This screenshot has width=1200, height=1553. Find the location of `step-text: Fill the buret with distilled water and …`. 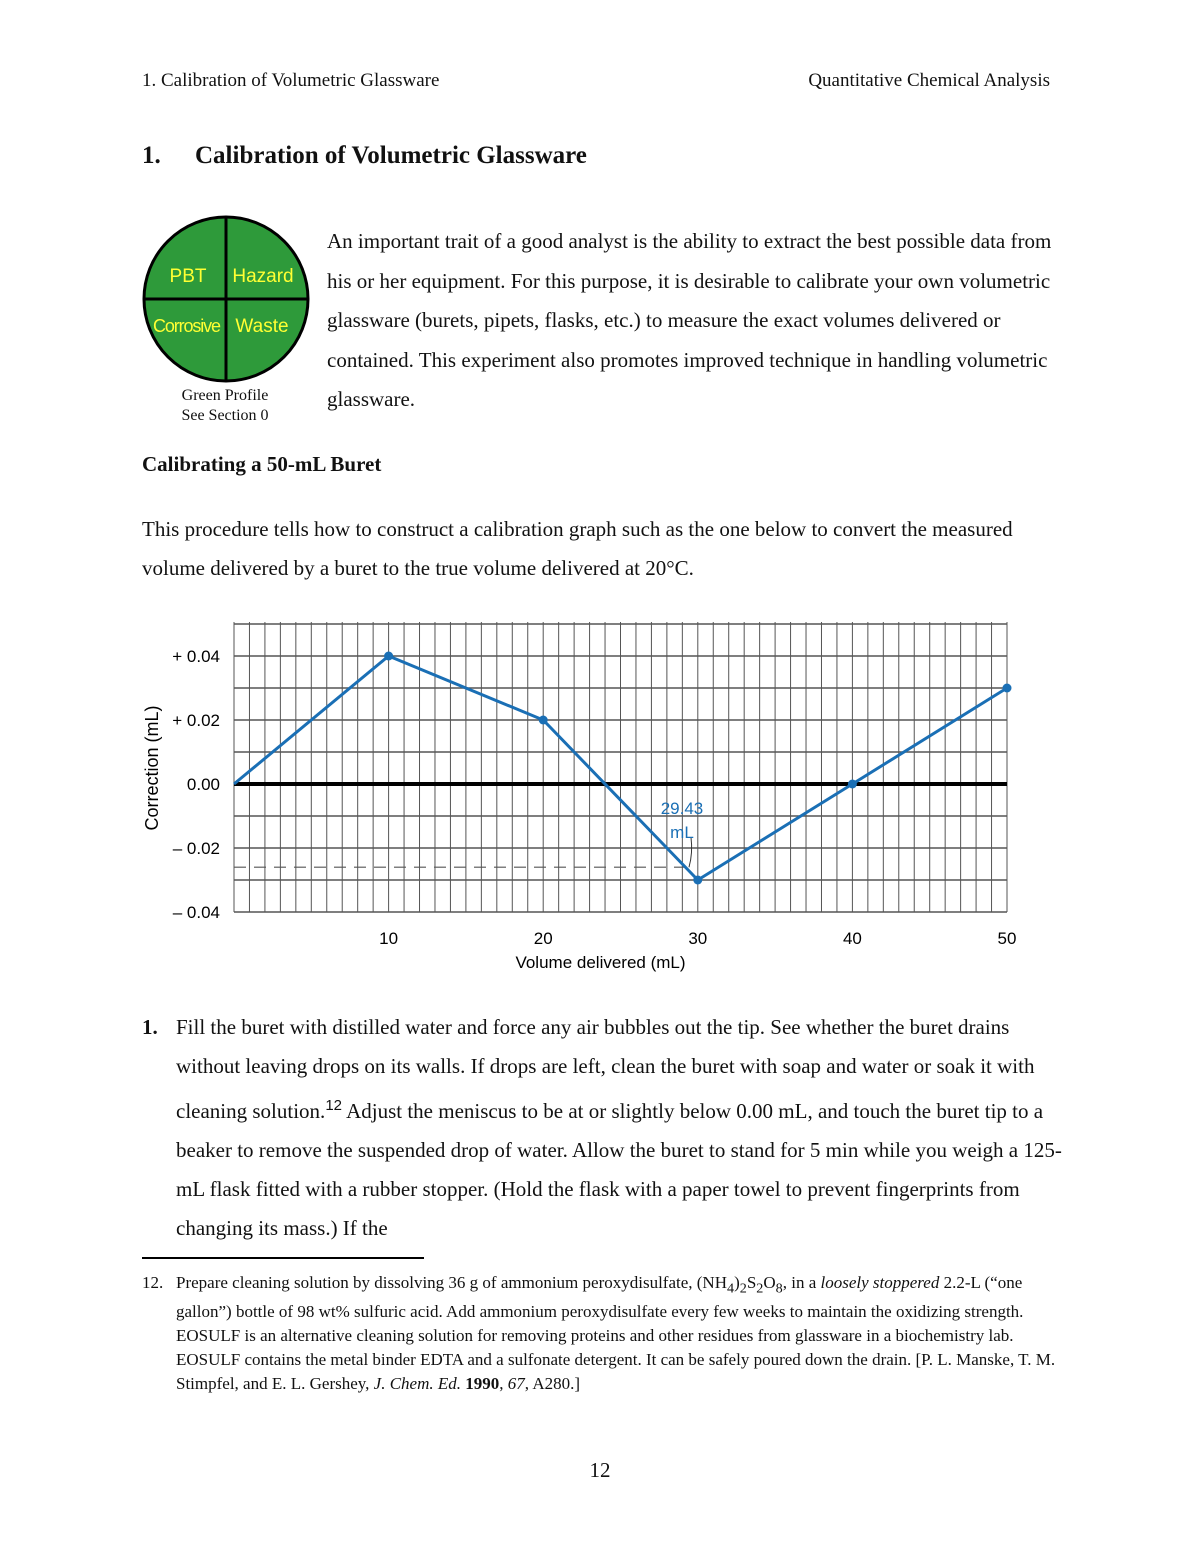

step-text: Fill the buret with distilled water and … is located at coordinates (605, 1069).